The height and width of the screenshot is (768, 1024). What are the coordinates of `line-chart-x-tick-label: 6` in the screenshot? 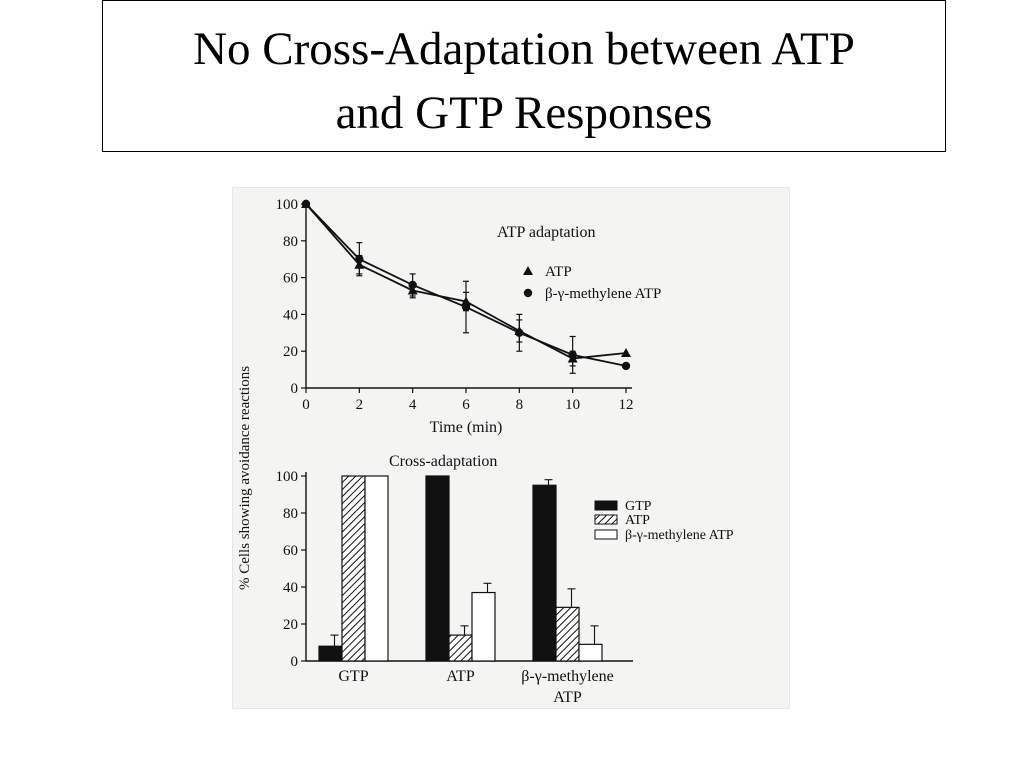 It's located at (466, 405).